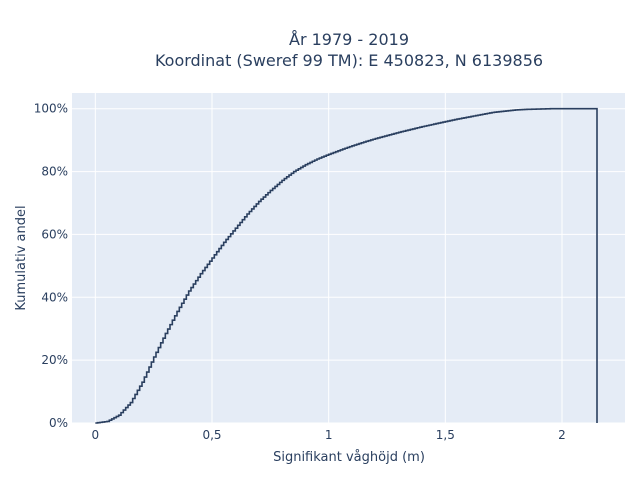  What do you see at coordinates (349, 39) in the screenshot?
I see `chart-title: År 1979 - 2019` at bounding box center [349, 39].